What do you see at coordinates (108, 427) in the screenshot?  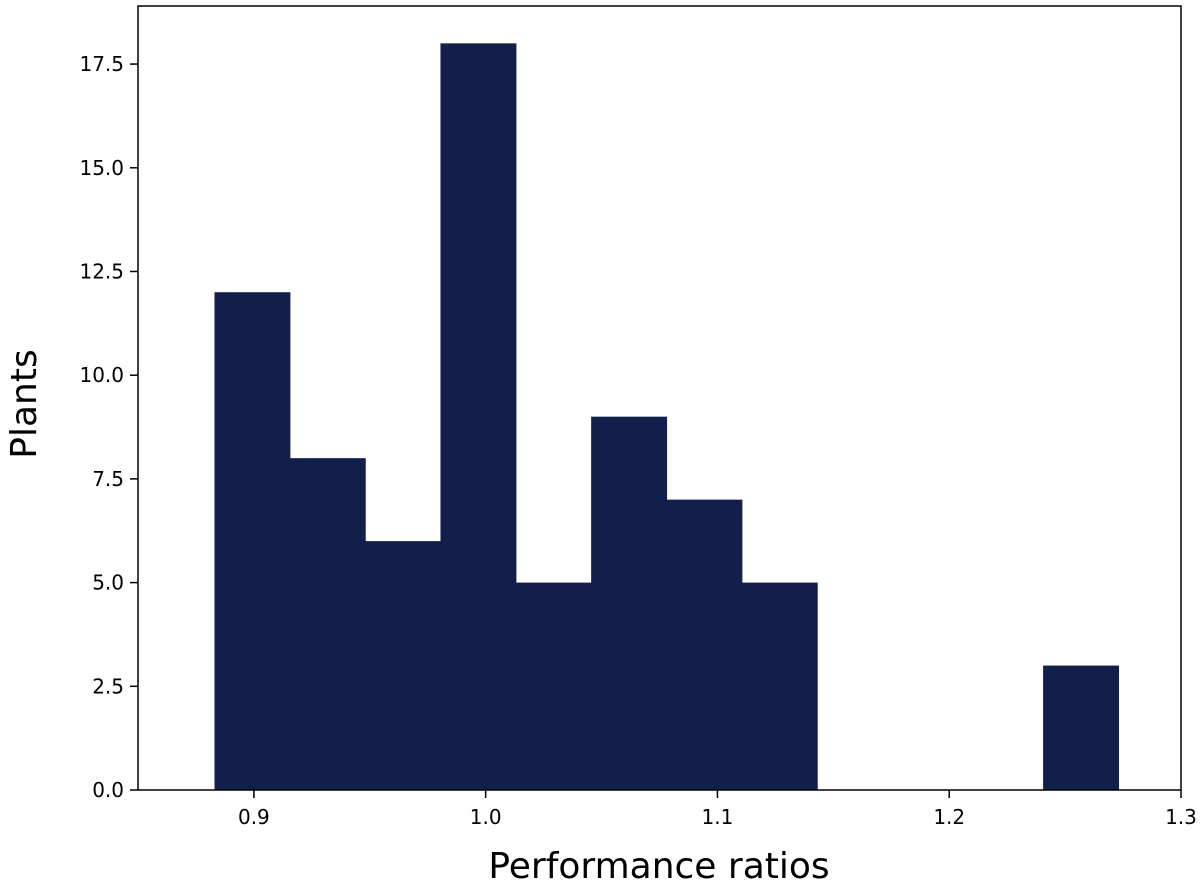 I see `y-axis: 0.0 2.5 5.0 7.5 10.0 12.5 15.0 17.5` at bounding box center [108, 427].